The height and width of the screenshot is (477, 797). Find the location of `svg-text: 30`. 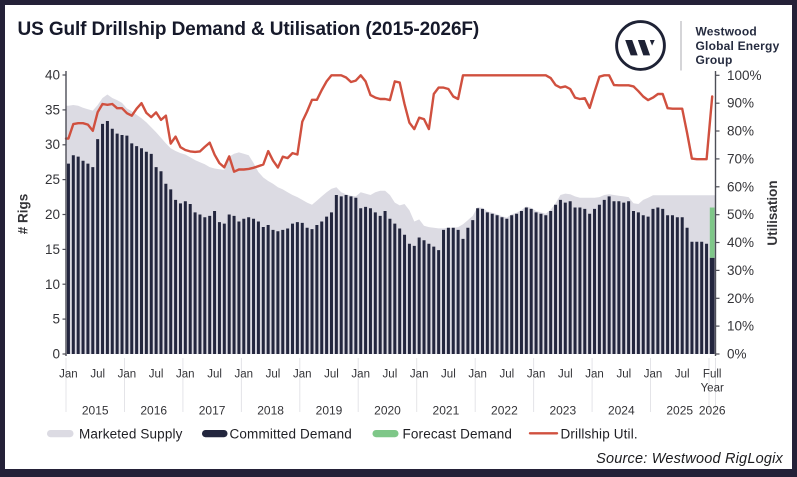

svg-text: 30 is located at coordinates (52, 144).